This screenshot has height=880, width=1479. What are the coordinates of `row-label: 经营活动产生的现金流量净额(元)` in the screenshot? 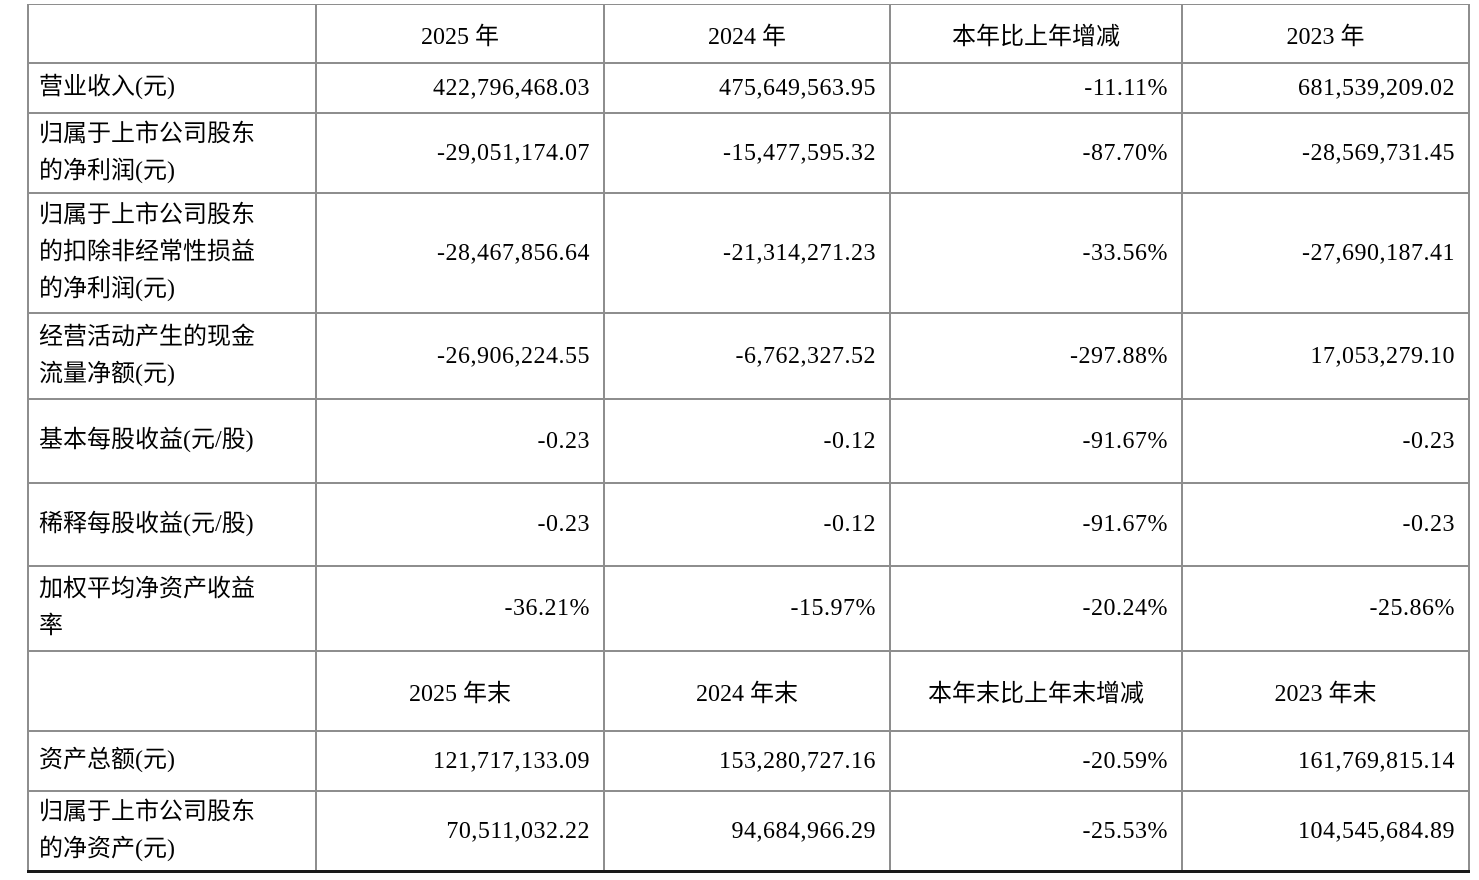 It's located at (172, 355).